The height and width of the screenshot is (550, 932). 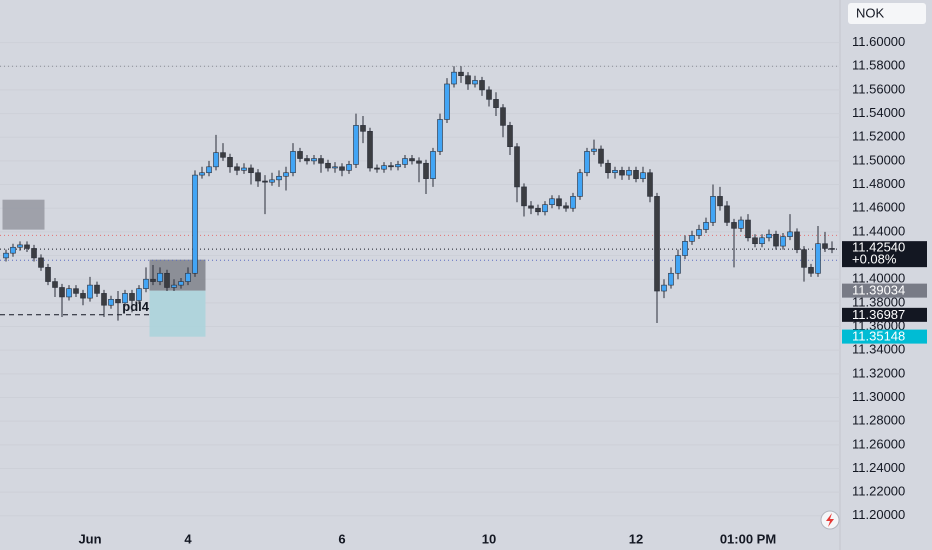 I want to click on bolt-icon, so click(x=830, y=520).